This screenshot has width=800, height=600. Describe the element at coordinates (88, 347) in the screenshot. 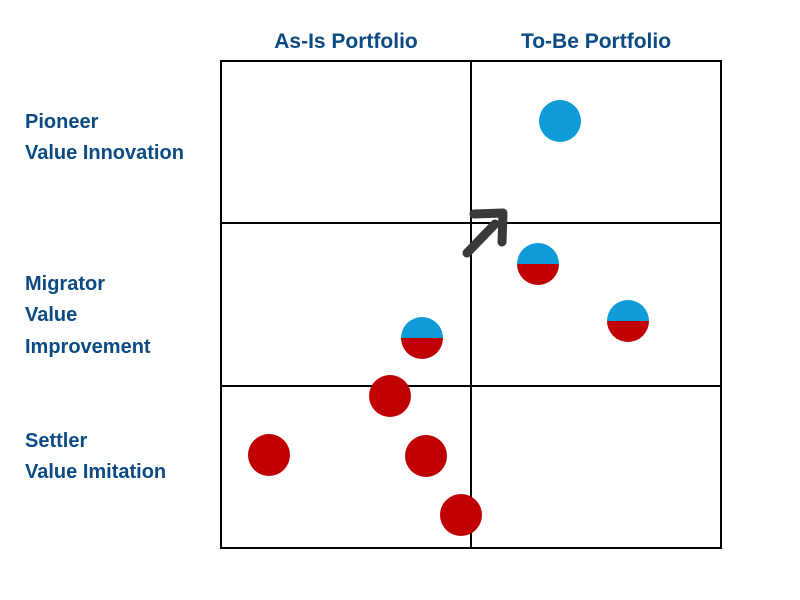

I see `row-label: Improvement` at that location.